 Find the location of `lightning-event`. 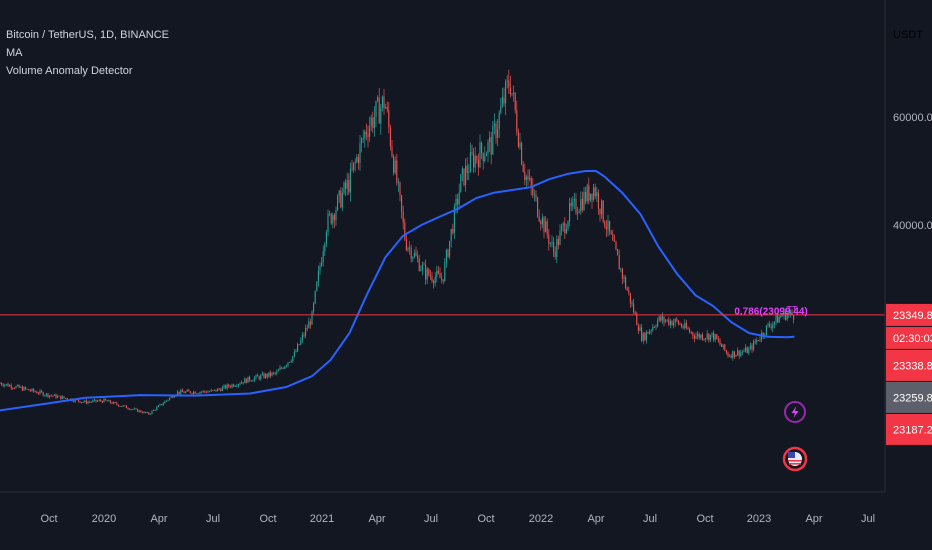

lightning-event is located at coordinates (795, 412).